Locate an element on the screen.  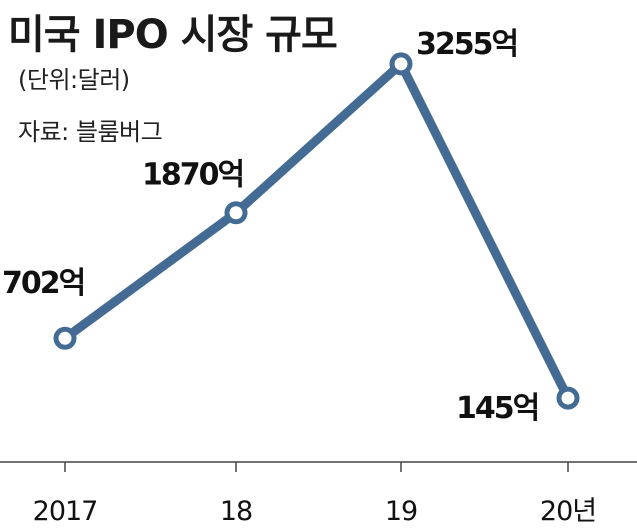
data-label: 702억 is located at coordinates (43, 283).